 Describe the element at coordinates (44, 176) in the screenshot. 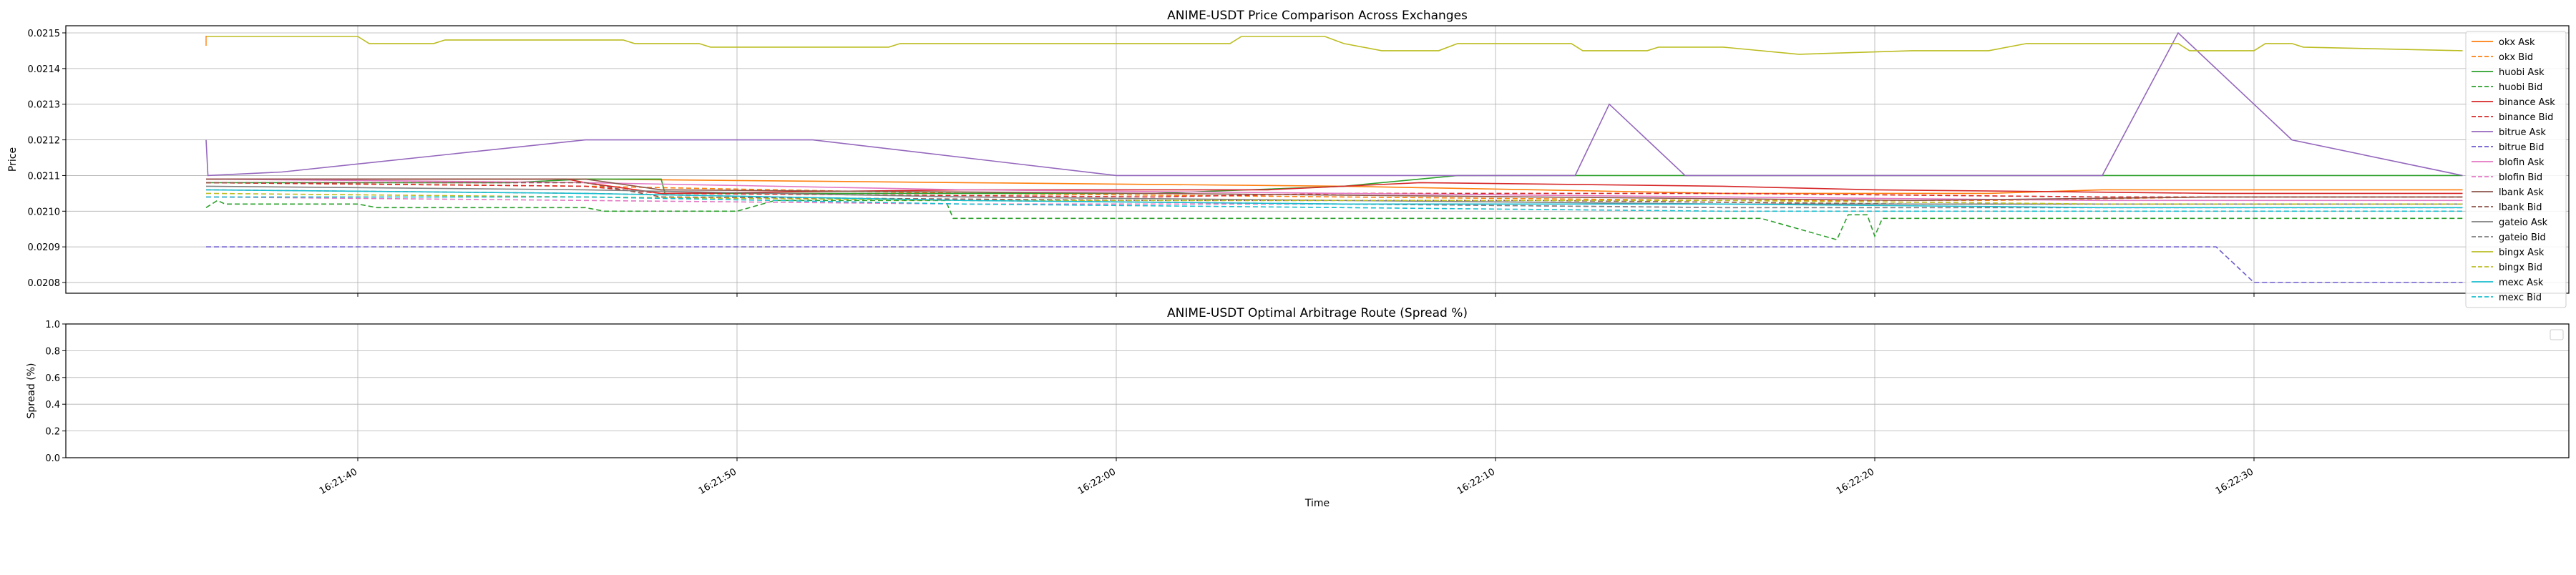

I see `price-y-tick-label: 0.0211` at that location.